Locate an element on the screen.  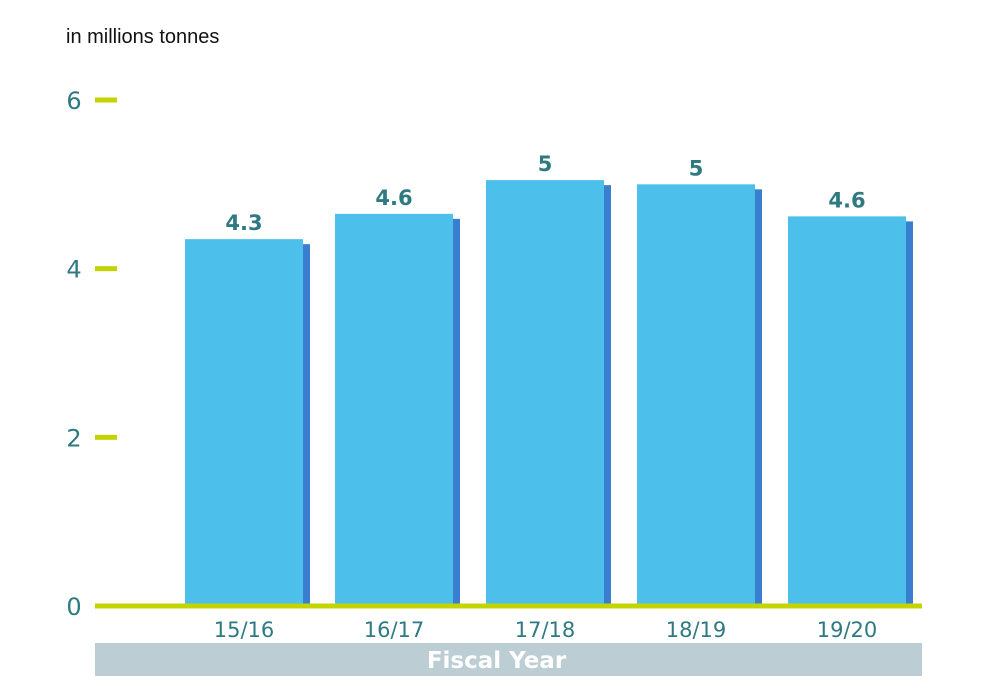
x-axis-title: Fiscal Year is located at coordinates (497, 661).